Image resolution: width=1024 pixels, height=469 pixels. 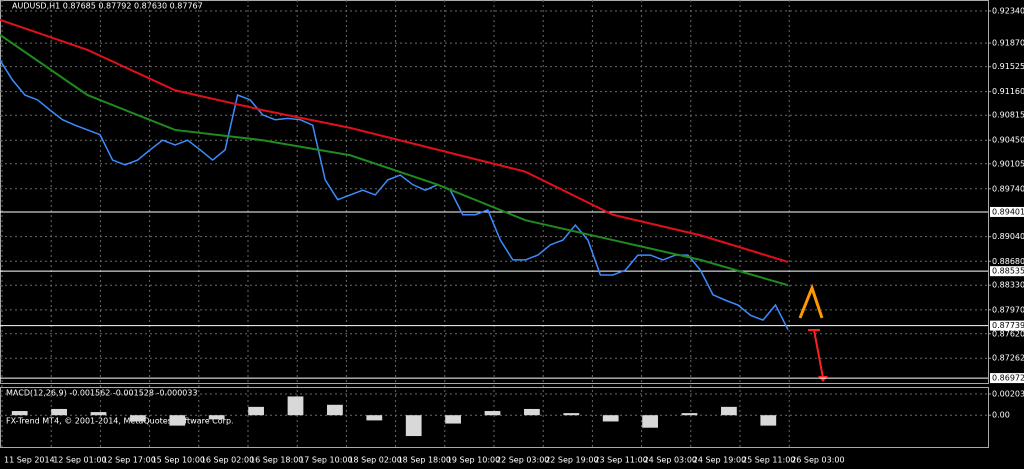 I want to click on x-tick-label: 26 Sep 03:00, so click(x=817, y=460).